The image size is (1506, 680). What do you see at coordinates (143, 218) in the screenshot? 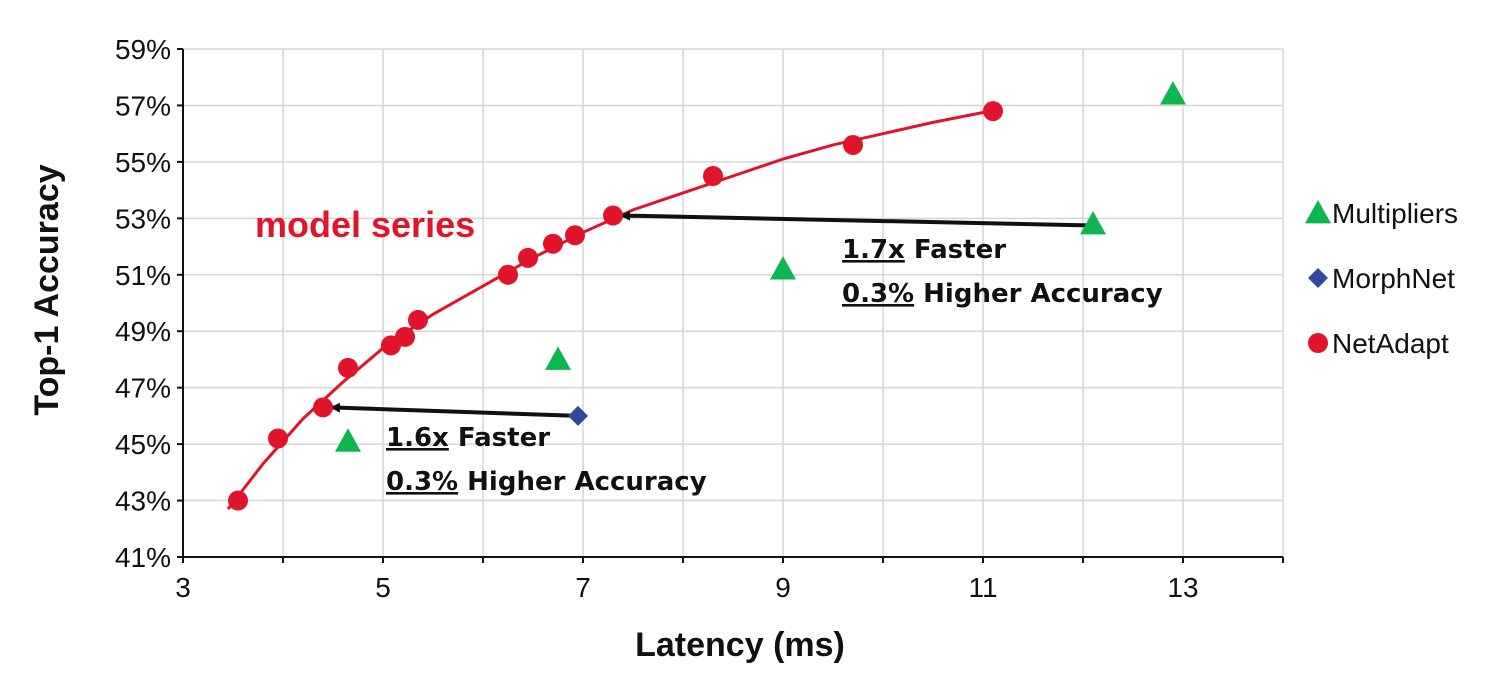
I see `y-tick-label: 53%` at bounding box center [143, 218].